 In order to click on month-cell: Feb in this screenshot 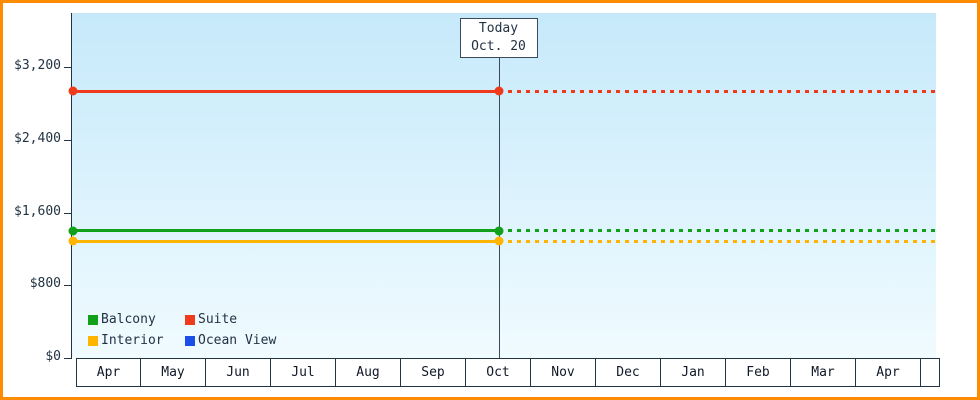, I will do `click(758, 372)`.